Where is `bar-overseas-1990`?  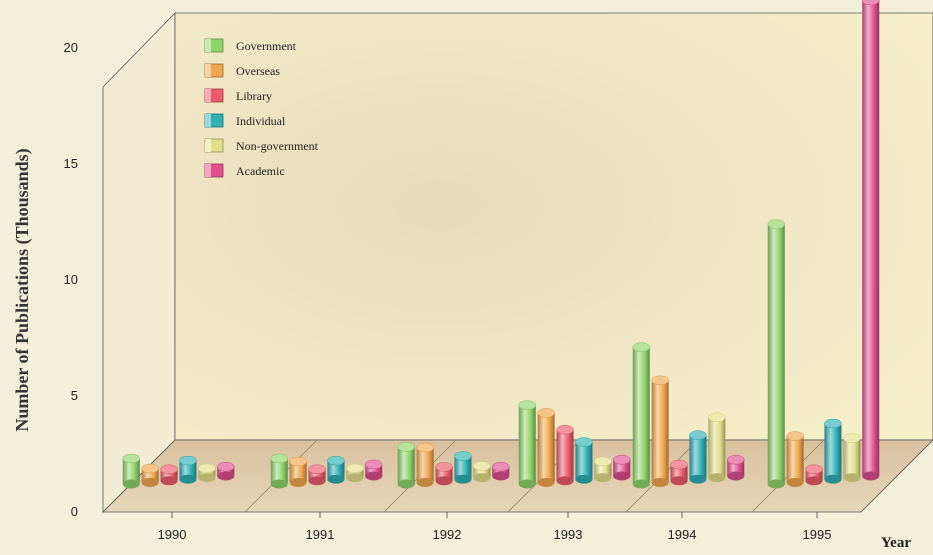
bar-overseas-1990 is located at coordinates (150, 475).